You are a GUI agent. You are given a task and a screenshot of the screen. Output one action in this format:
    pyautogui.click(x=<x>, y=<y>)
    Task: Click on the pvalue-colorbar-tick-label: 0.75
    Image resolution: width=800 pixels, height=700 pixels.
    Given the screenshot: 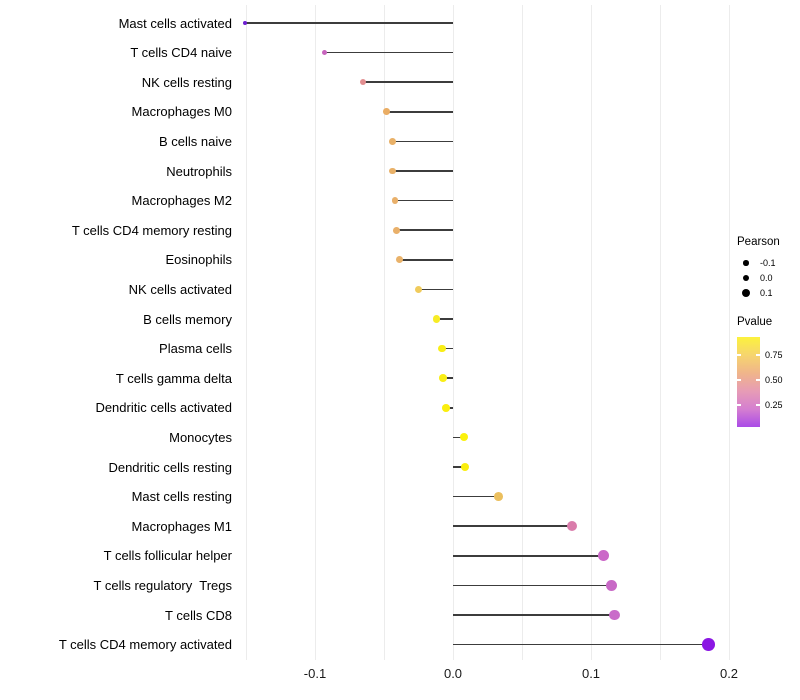 What is the action you would take?
    pyautogui.click(x=774, y=355)
    